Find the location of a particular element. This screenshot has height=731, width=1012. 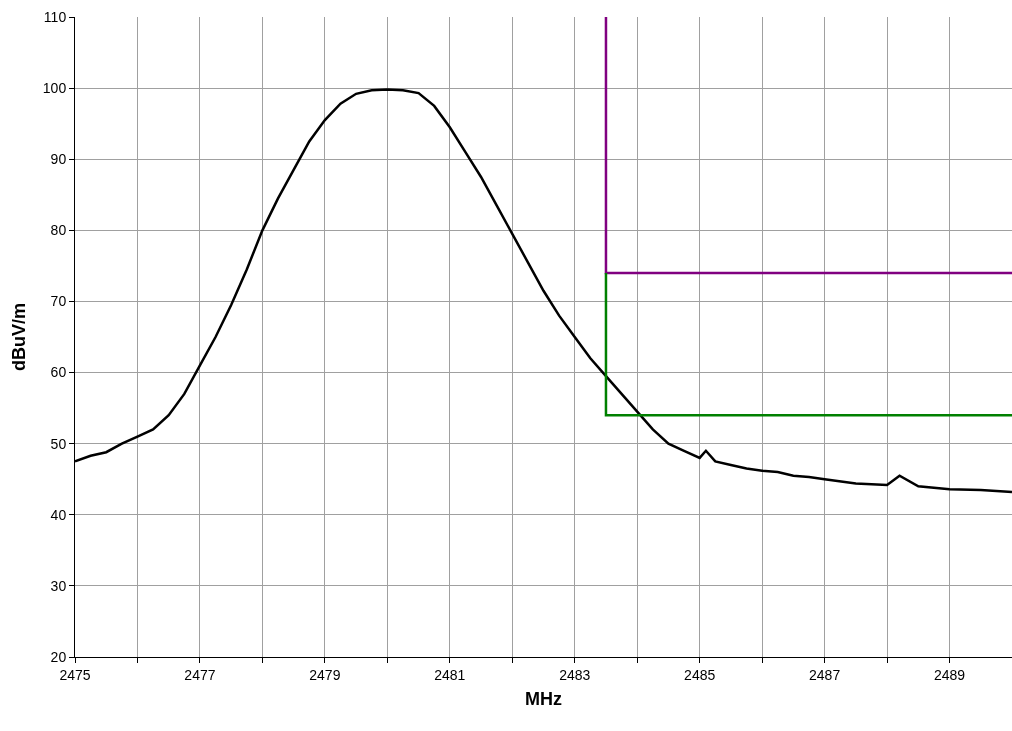

x-tick-label: 2481 is located at coordinates (450, 674).